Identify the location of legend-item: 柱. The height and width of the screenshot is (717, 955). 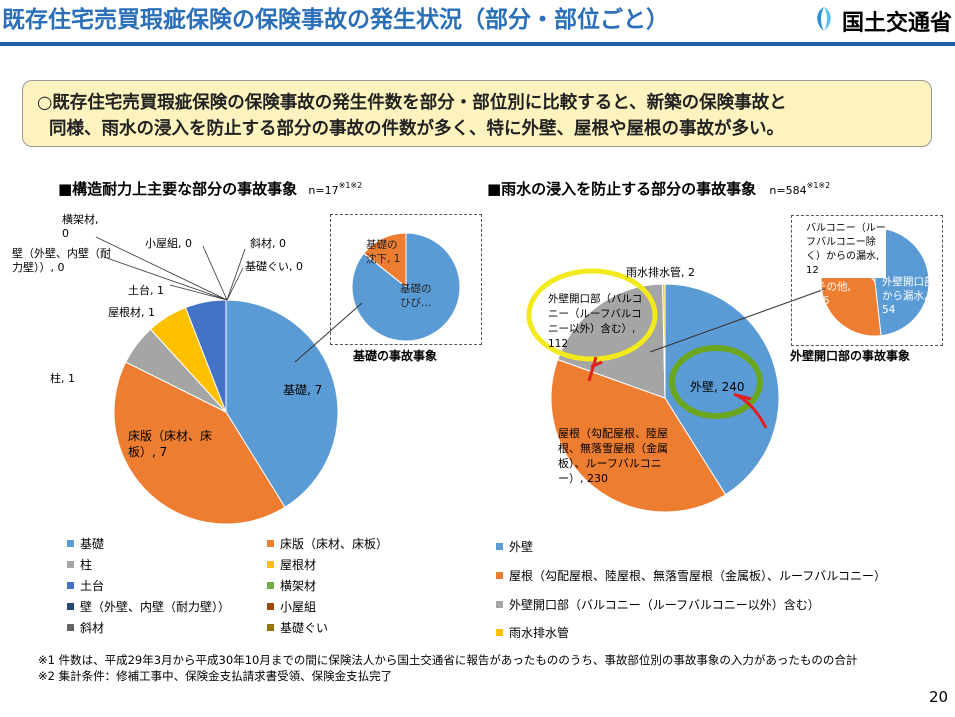
(79, 564).